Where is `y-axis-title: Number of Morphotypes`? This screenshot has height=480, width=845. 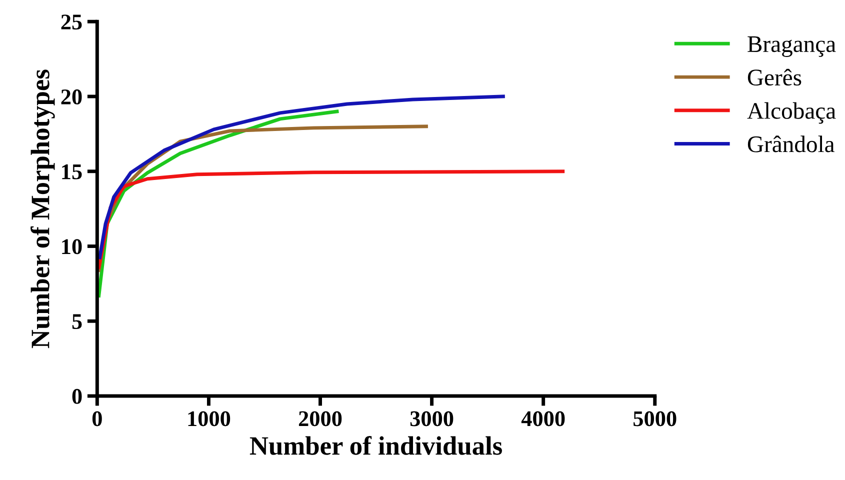
y-axis-title: Number of Morphotypes is located at coordinates (42, 209).